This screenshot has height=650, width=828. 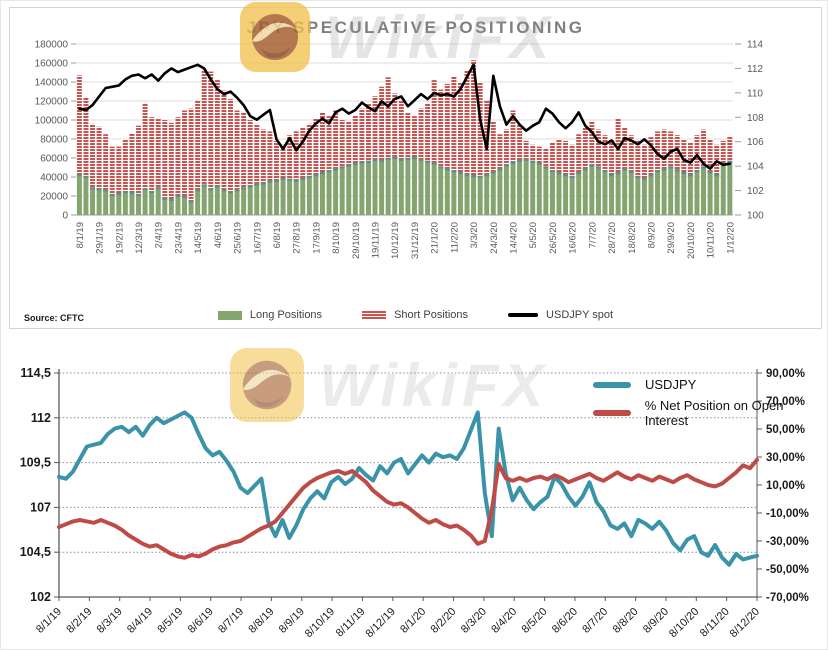 What do you see at coordinates (198, 238) in the screenshot?
I see `svg-text: 14/5/19` at bounding box center [198, 238].